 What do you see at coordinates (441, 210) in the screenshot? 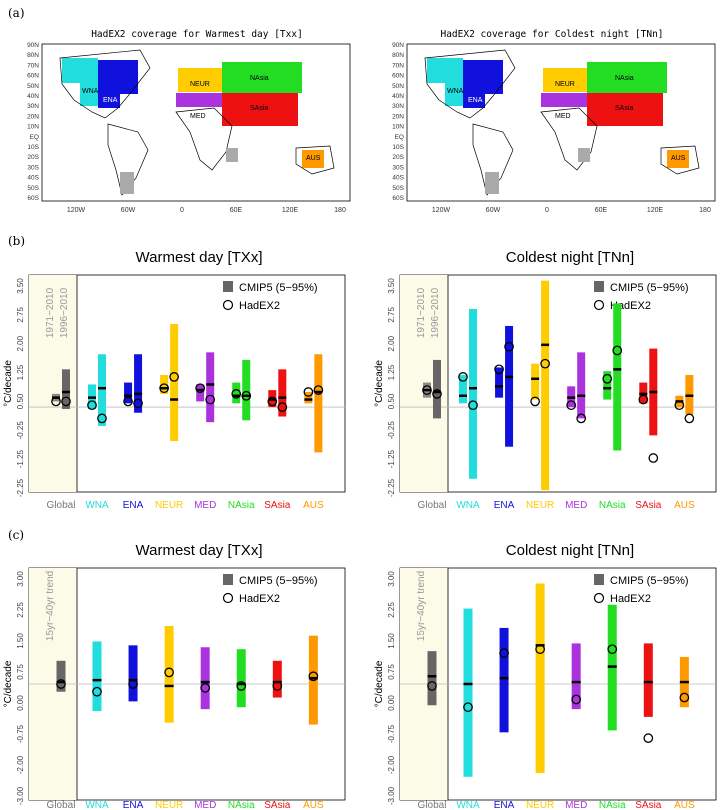
I see `lon-label: 120W` at bounding box center [441, 210].